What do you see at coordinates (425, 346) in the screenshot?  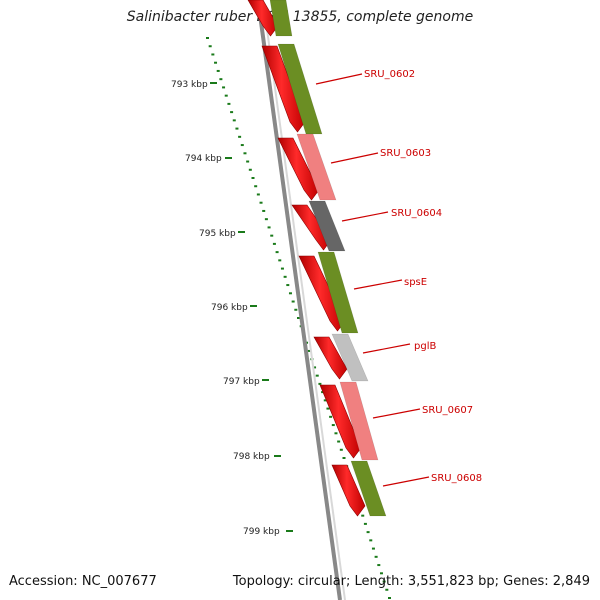 I see `gene-label: pglB` at bounding box center [425, 346].